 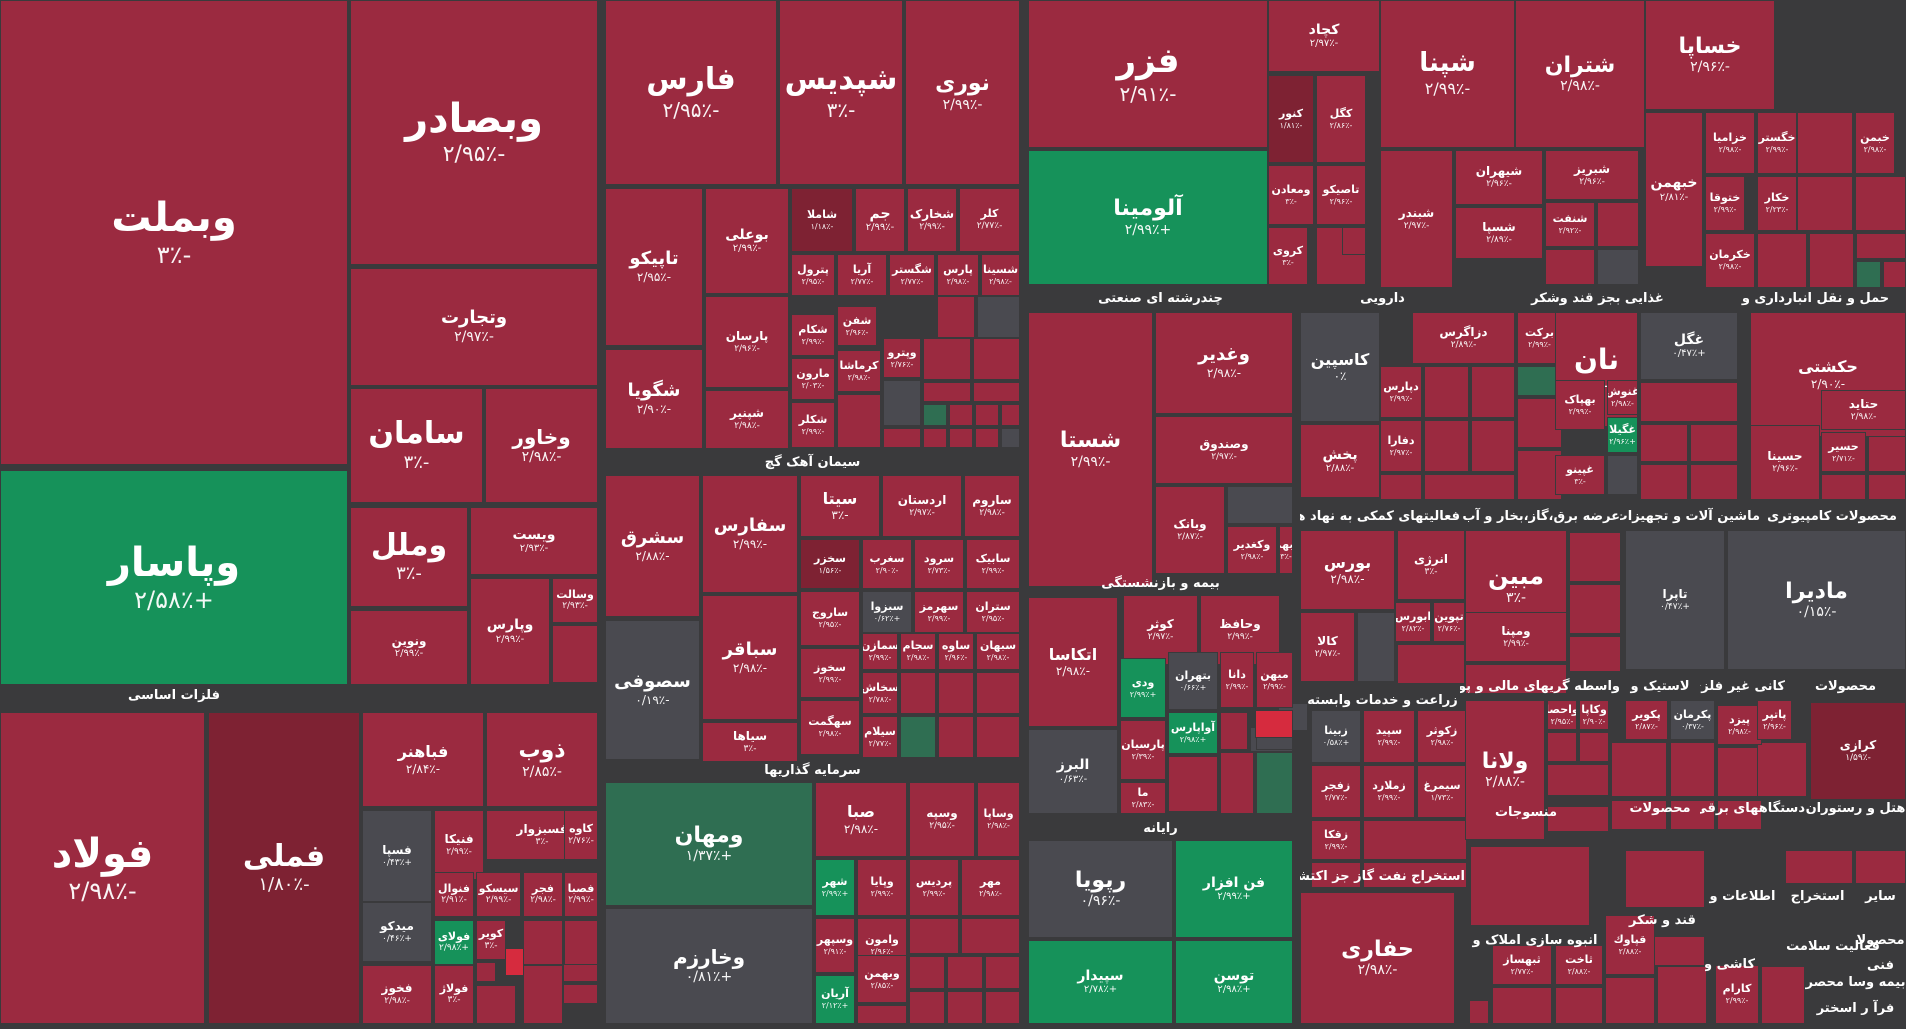 I want to click on treemap-tile: کویر -۳٪, so click(x=491, y=940).